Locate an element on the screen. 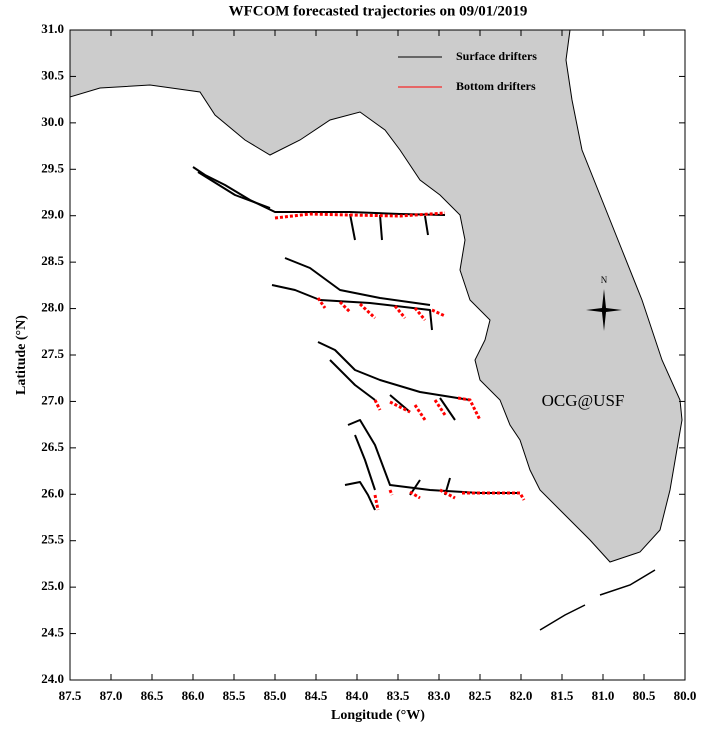 The height and width of the screenshot is (756, 713). y-tick-label: 25.0 is located at coordinates (52, 585).